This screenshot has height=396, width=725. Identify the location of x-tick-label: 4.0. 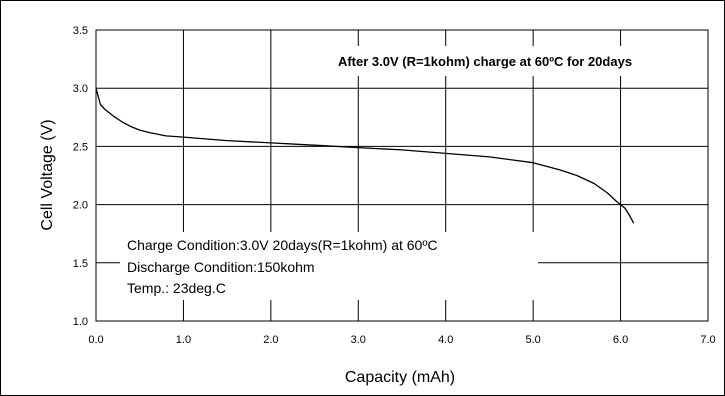
(445, 340).